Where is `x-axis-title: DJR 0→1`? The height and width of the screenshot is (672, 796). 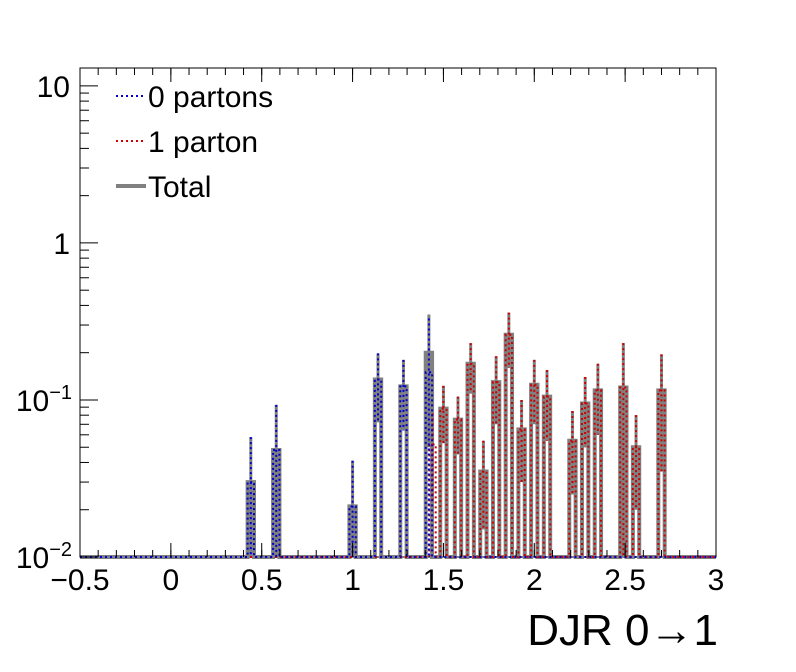 x-axis-title: DJR 0→1 is located at coordinates (622, 630).